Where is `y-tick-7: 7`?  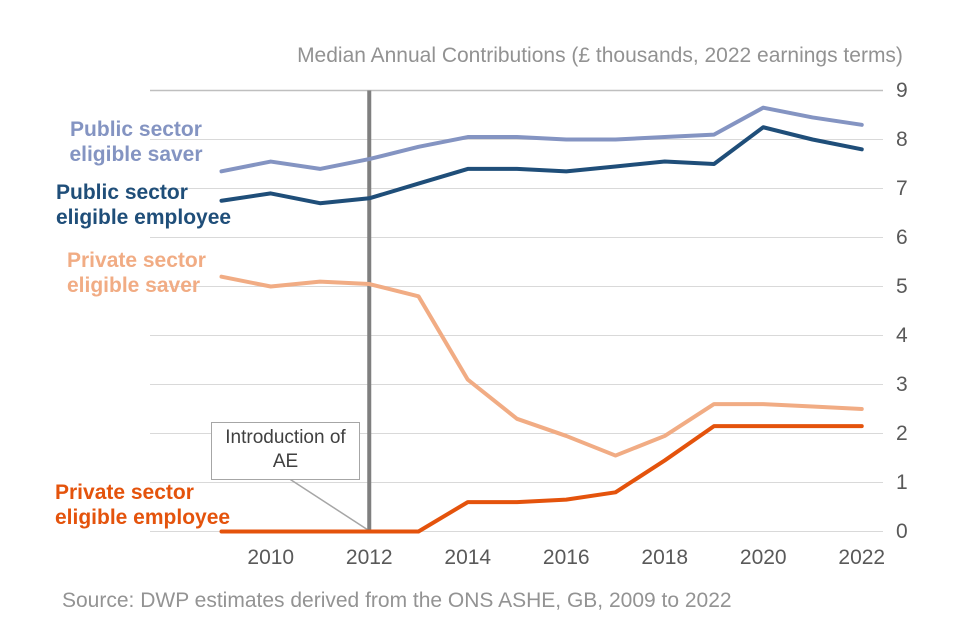
y-tick-7: 7 is located at coordinates (902, 188).